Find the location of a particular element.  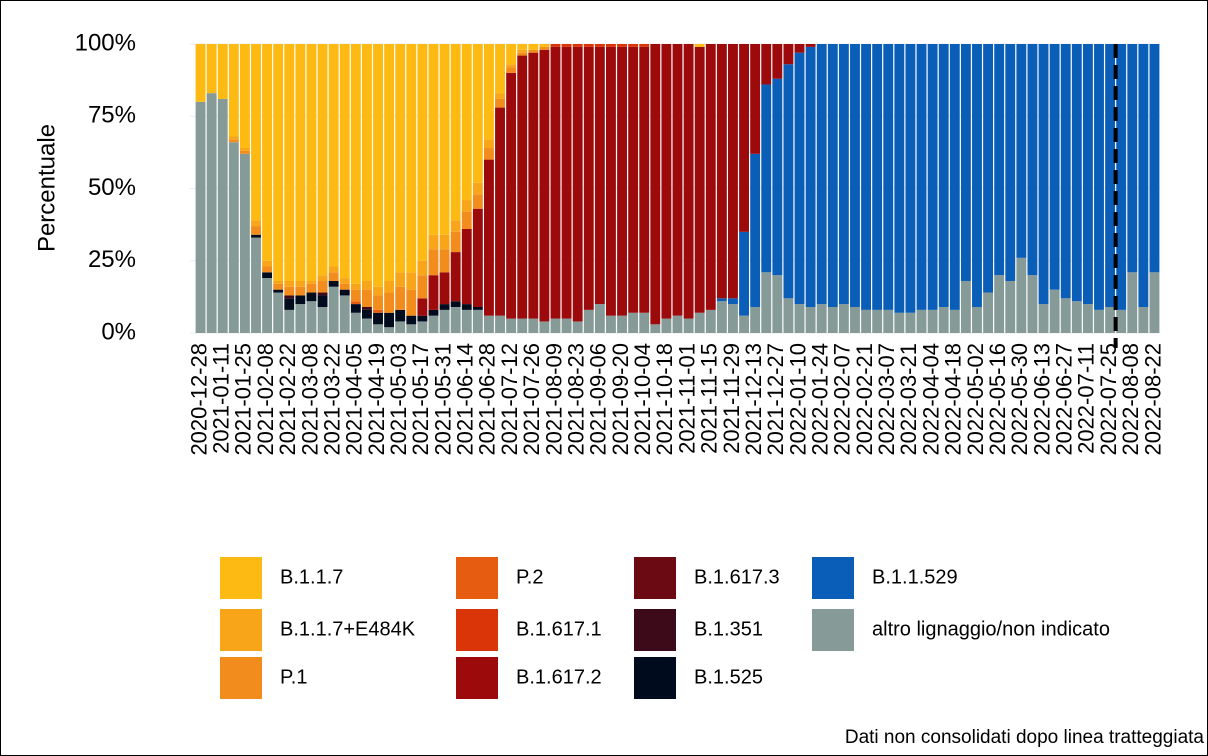

x-tick-label: 2021-09-20 is located at coordinates (620, 399).